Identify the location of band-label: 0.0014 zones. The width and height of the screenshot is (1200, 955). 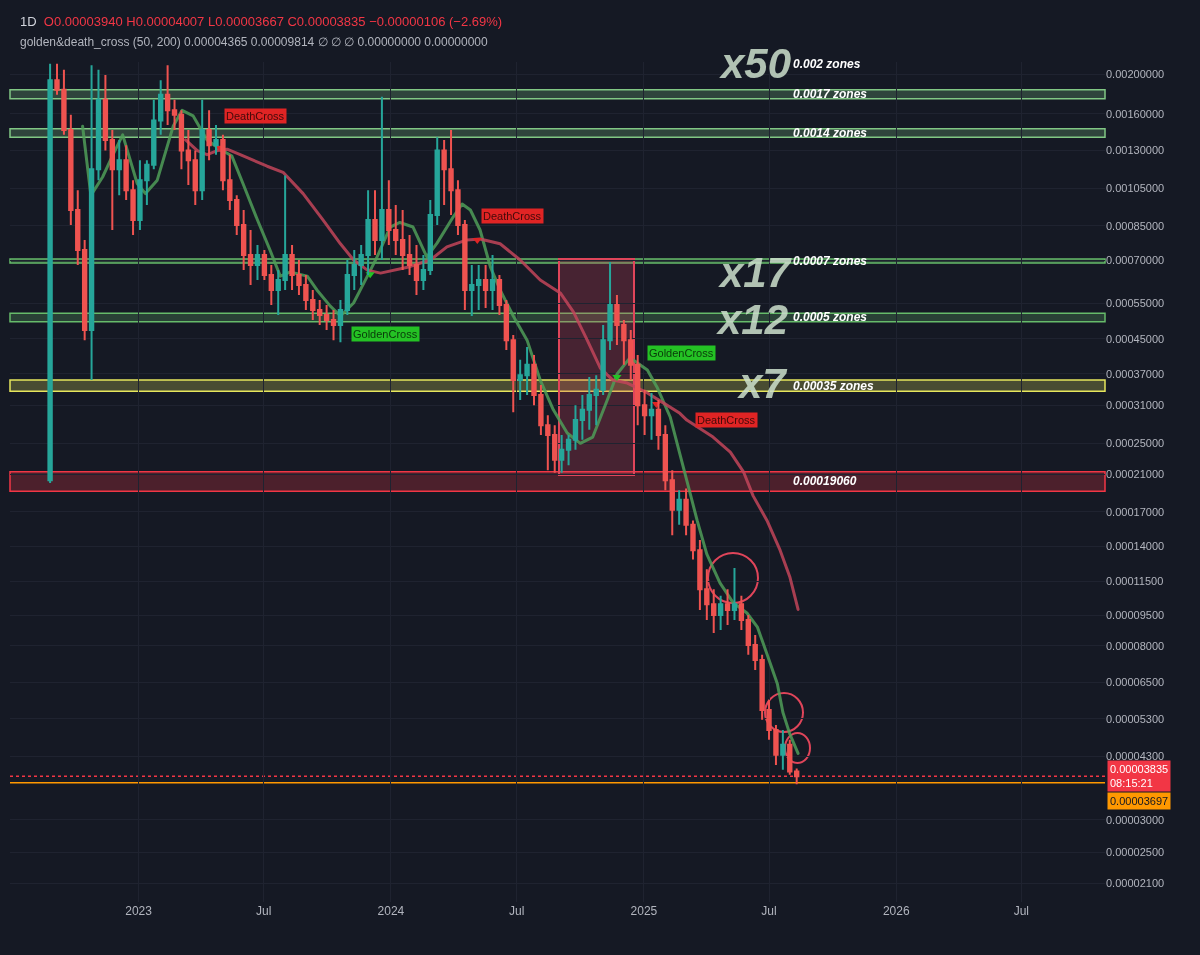
(830, 133).